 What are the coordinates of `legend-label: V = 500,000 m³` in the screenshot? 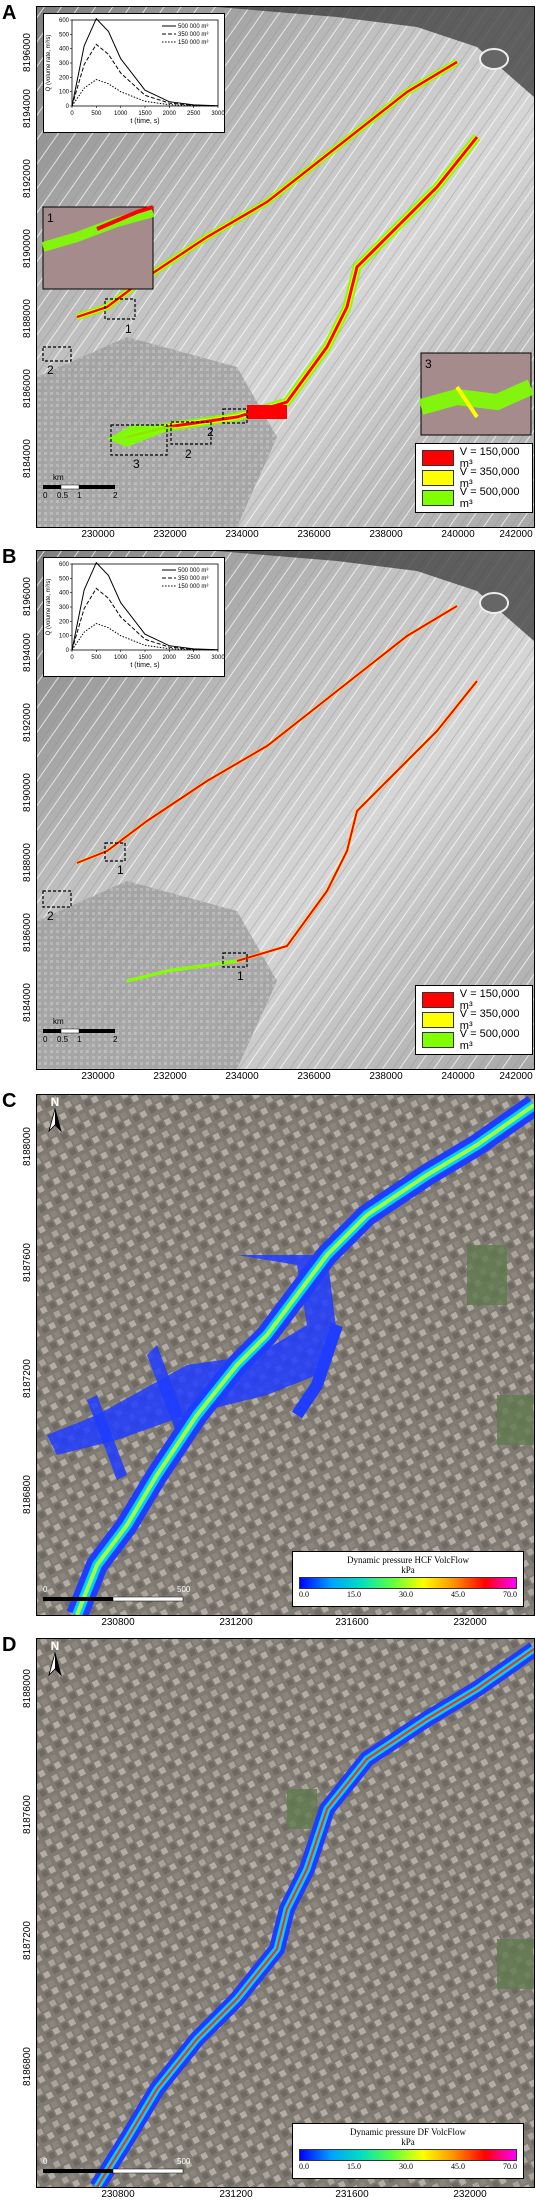 It's located at (489, 498).